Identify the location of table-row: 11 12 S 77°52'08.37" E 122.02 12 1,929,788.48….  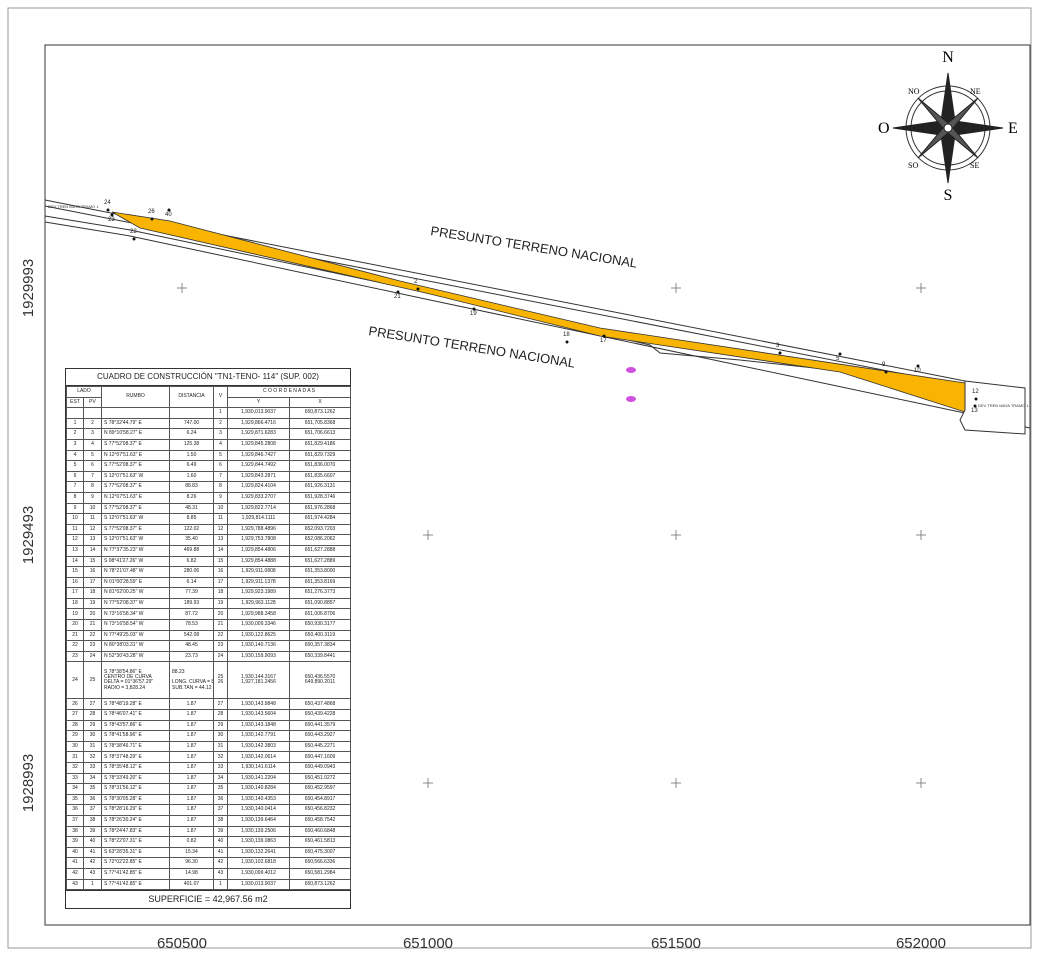
(208, 529).